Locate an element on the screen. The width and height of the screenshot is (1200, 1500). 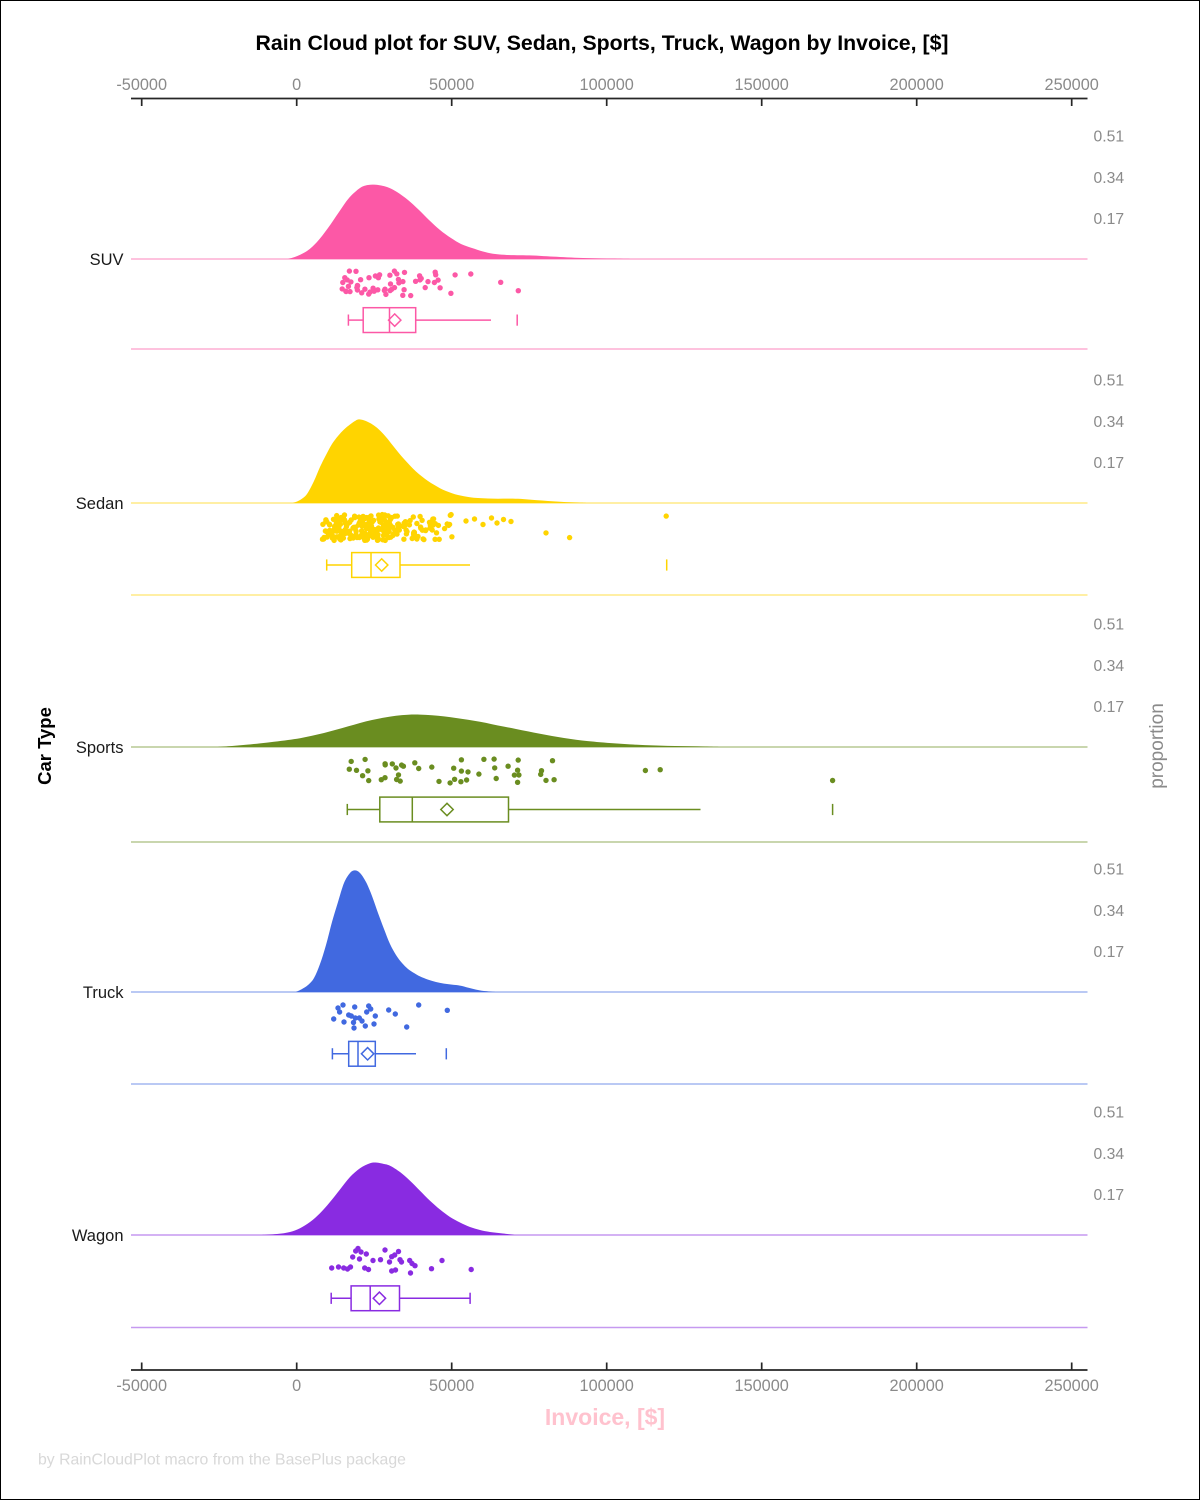
svg-text: Truck is located at coordinates (103, 993).